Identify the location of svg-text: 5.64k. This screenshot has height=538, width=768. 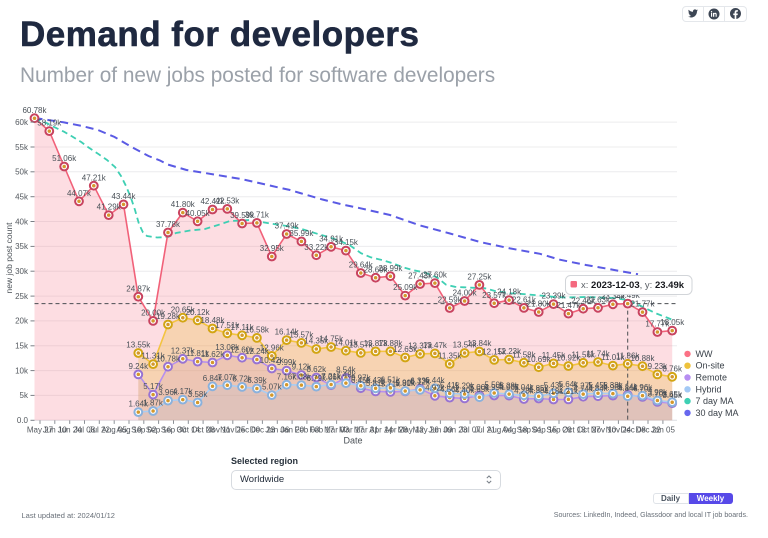
(569, 384).